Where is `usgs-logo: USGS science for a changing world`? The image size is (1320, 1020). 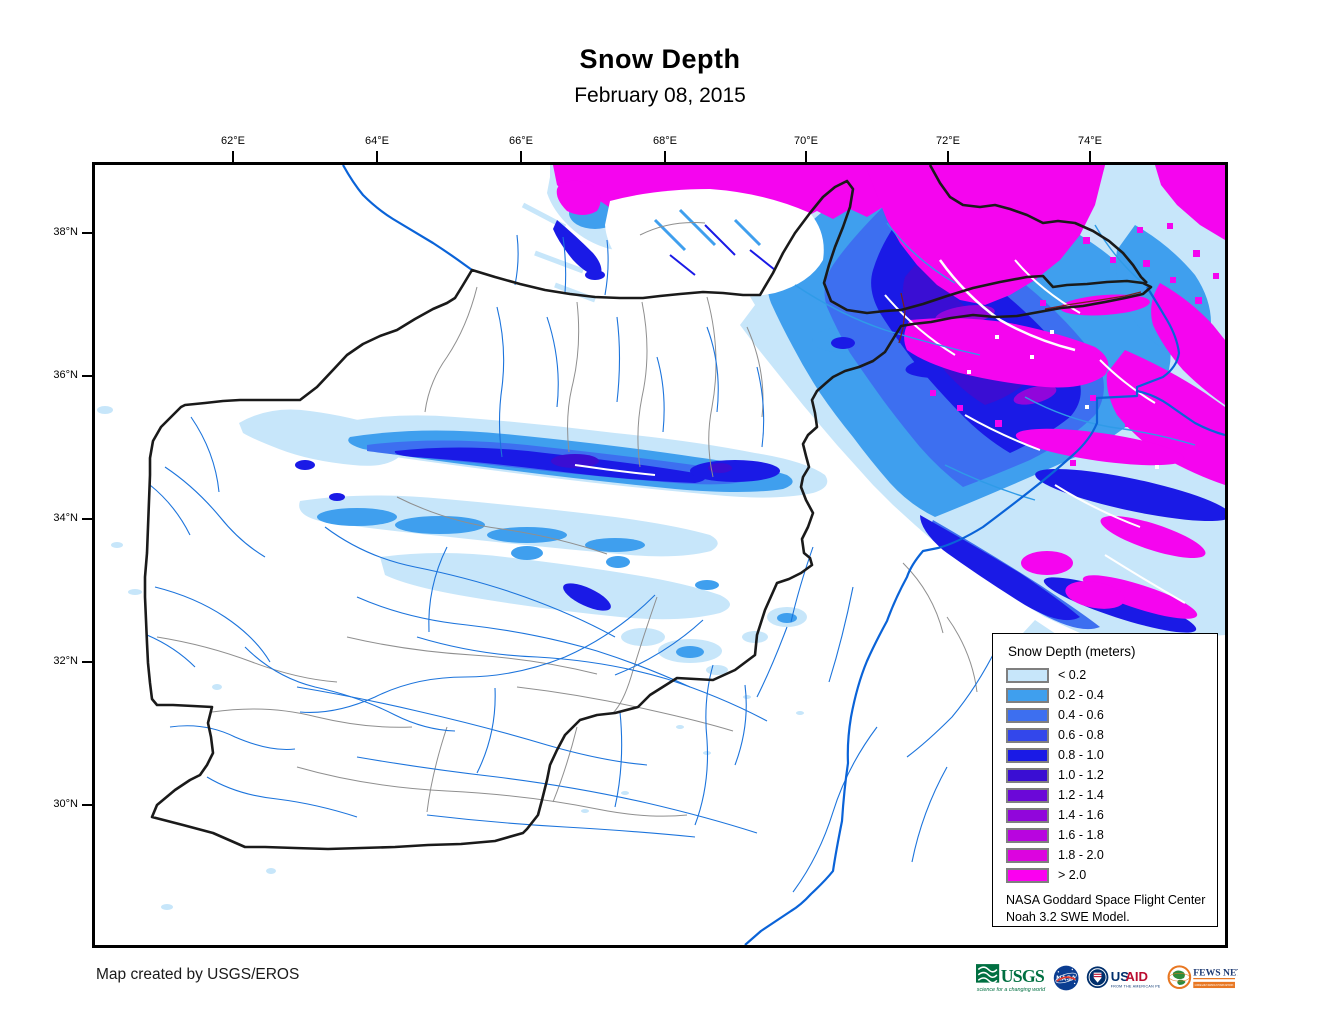
usgs-logo: USGS science for a changing world is located at coordinates (1011, 978).